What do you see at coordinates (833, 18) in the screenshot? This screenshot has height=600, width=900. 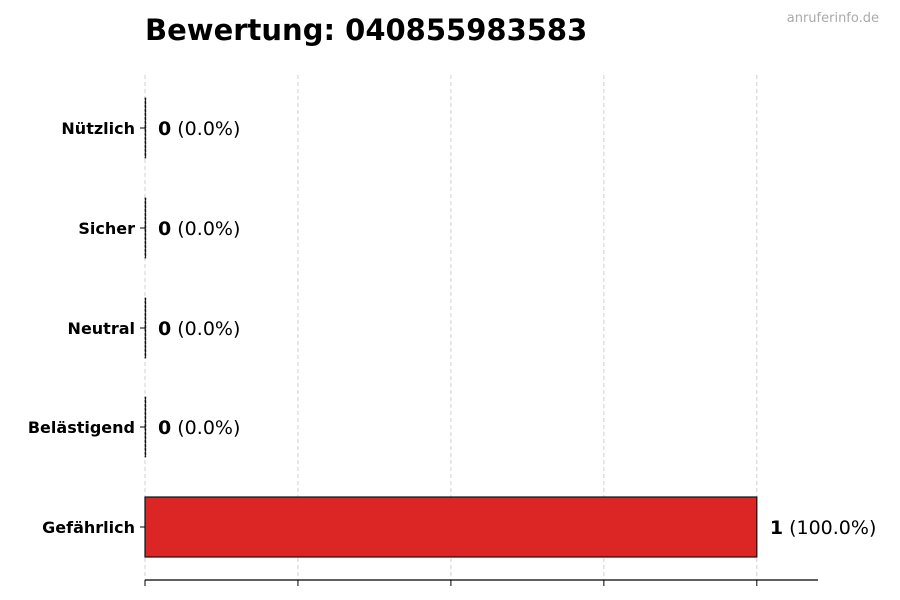 I see `watermark: anruferinfo.de` at bounding box center [833, 18].